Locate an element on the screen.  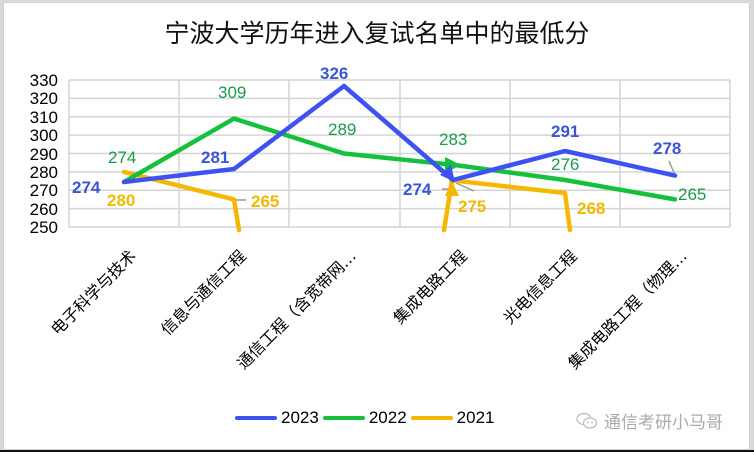
labels-2021: 280 265 275 268 is located at coordinates (356, 204).